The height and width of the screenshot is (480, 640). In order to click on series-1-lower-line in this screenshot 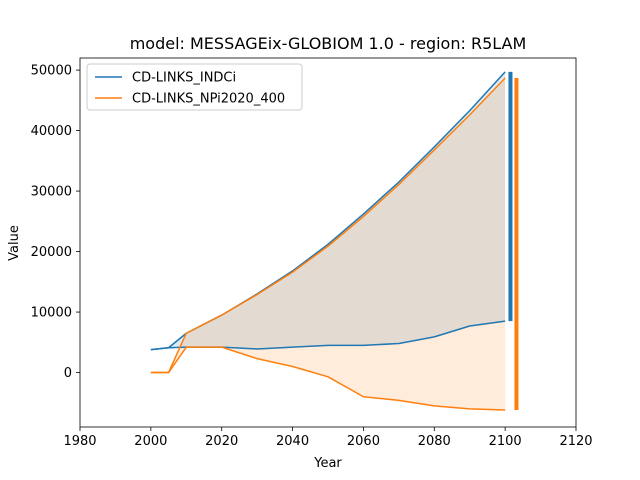, I will do `click(328, 335)`.